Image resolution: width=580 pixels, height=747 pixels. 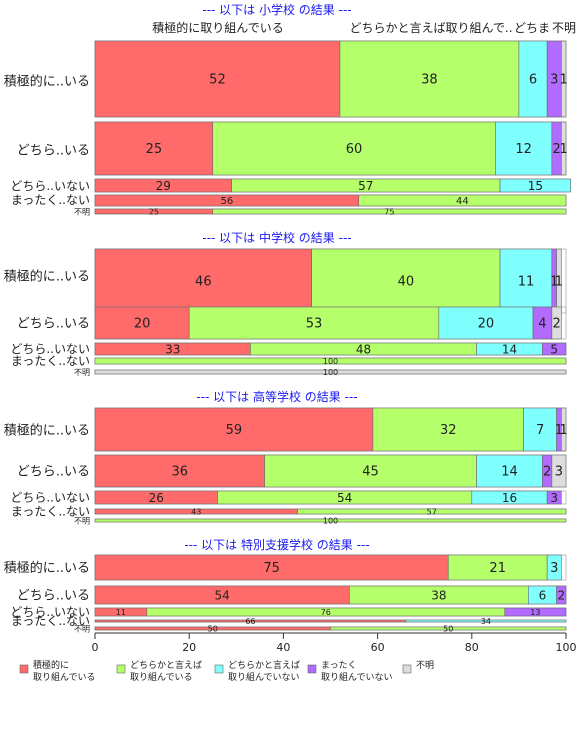 What do you see at coordinates (566, 647) in the screenshot?
I see `x-tick-label: 100` at bounding box center [566, 647].